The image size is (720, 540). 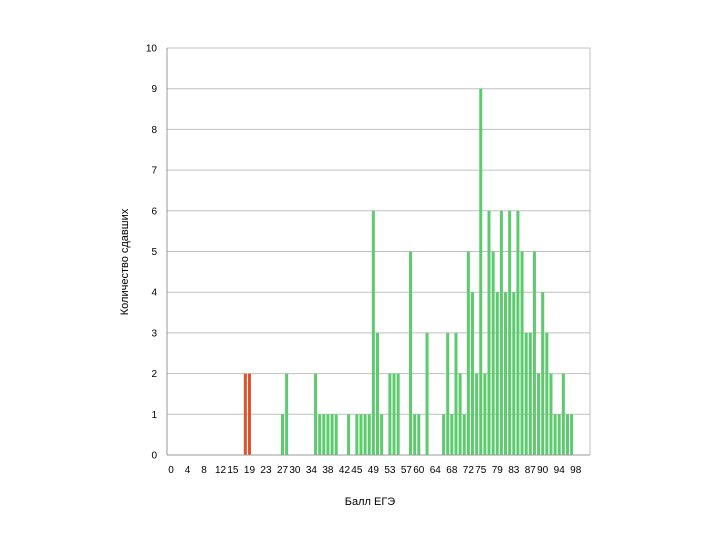 I want to click on x-tick-label: 87, so click(x=531, y=470).